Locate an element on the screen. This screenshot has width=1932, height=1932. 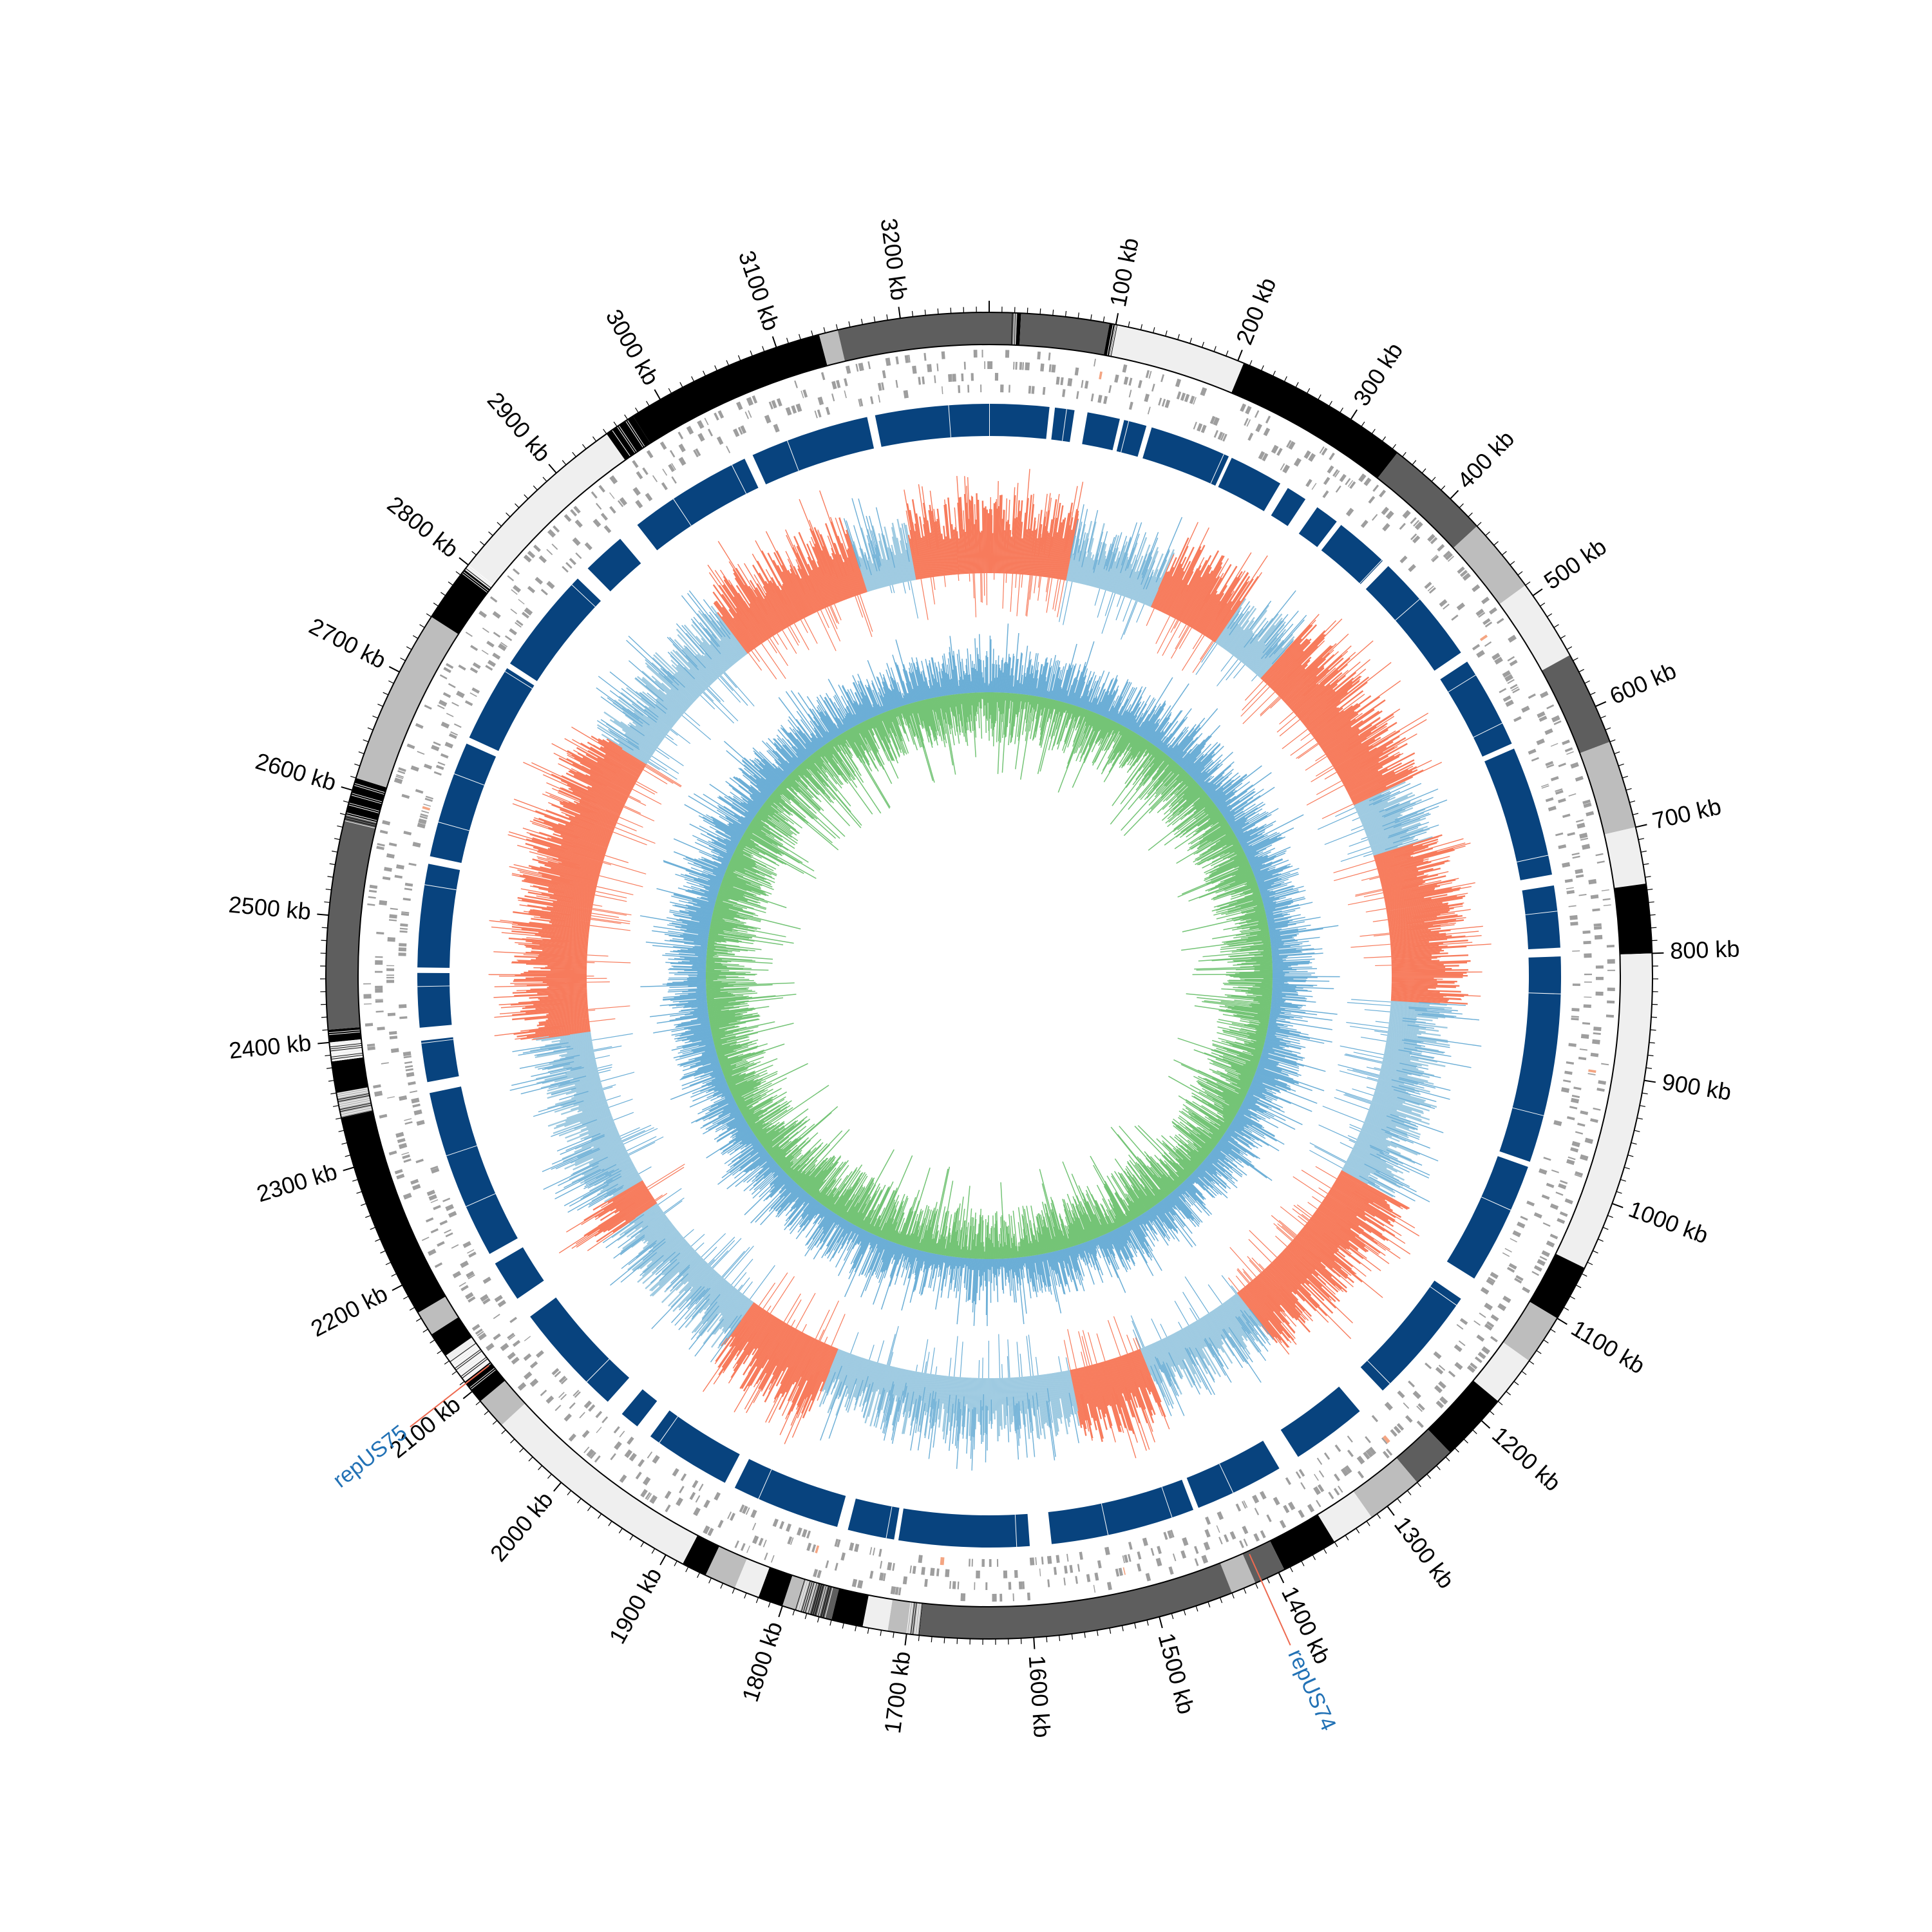
block-separator is located at coordinates (437, 1041).